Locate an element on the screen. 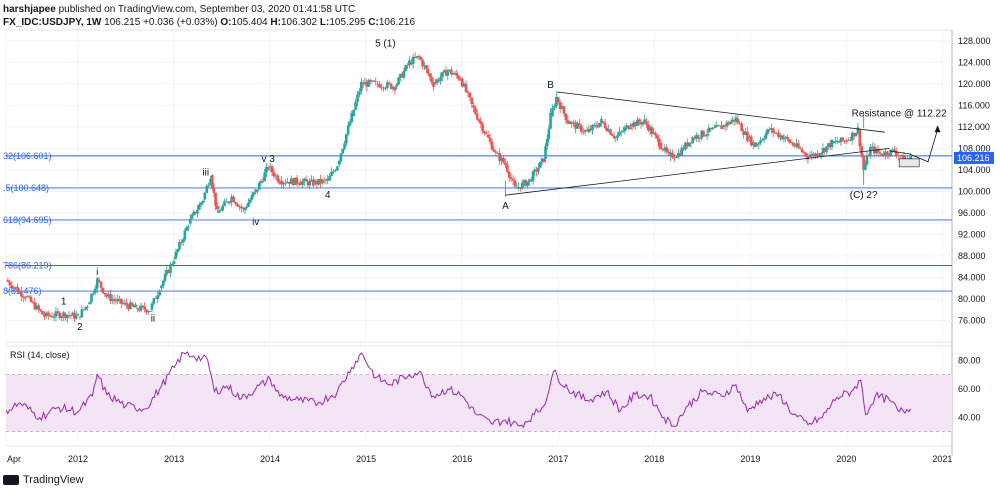  open-value: 105.404 is located at coordinates (249, 22).